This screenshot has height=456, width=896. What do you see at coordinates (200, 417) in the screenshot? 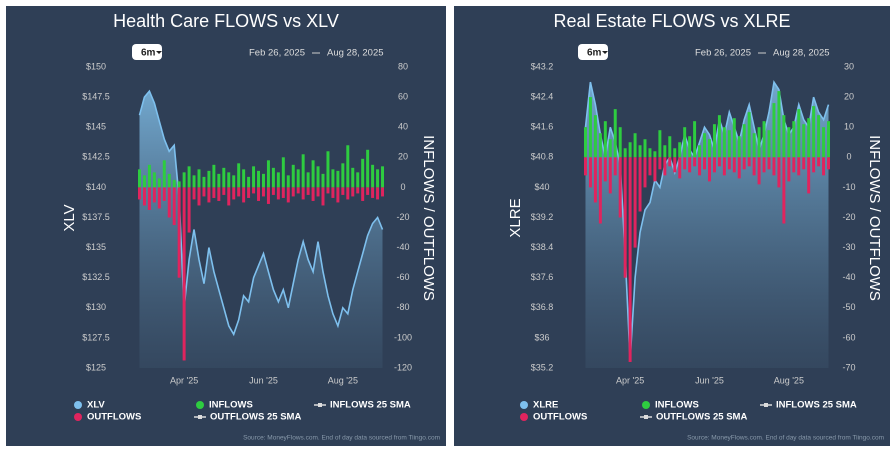
I see `legend-square` at bounding box center [200, 417].